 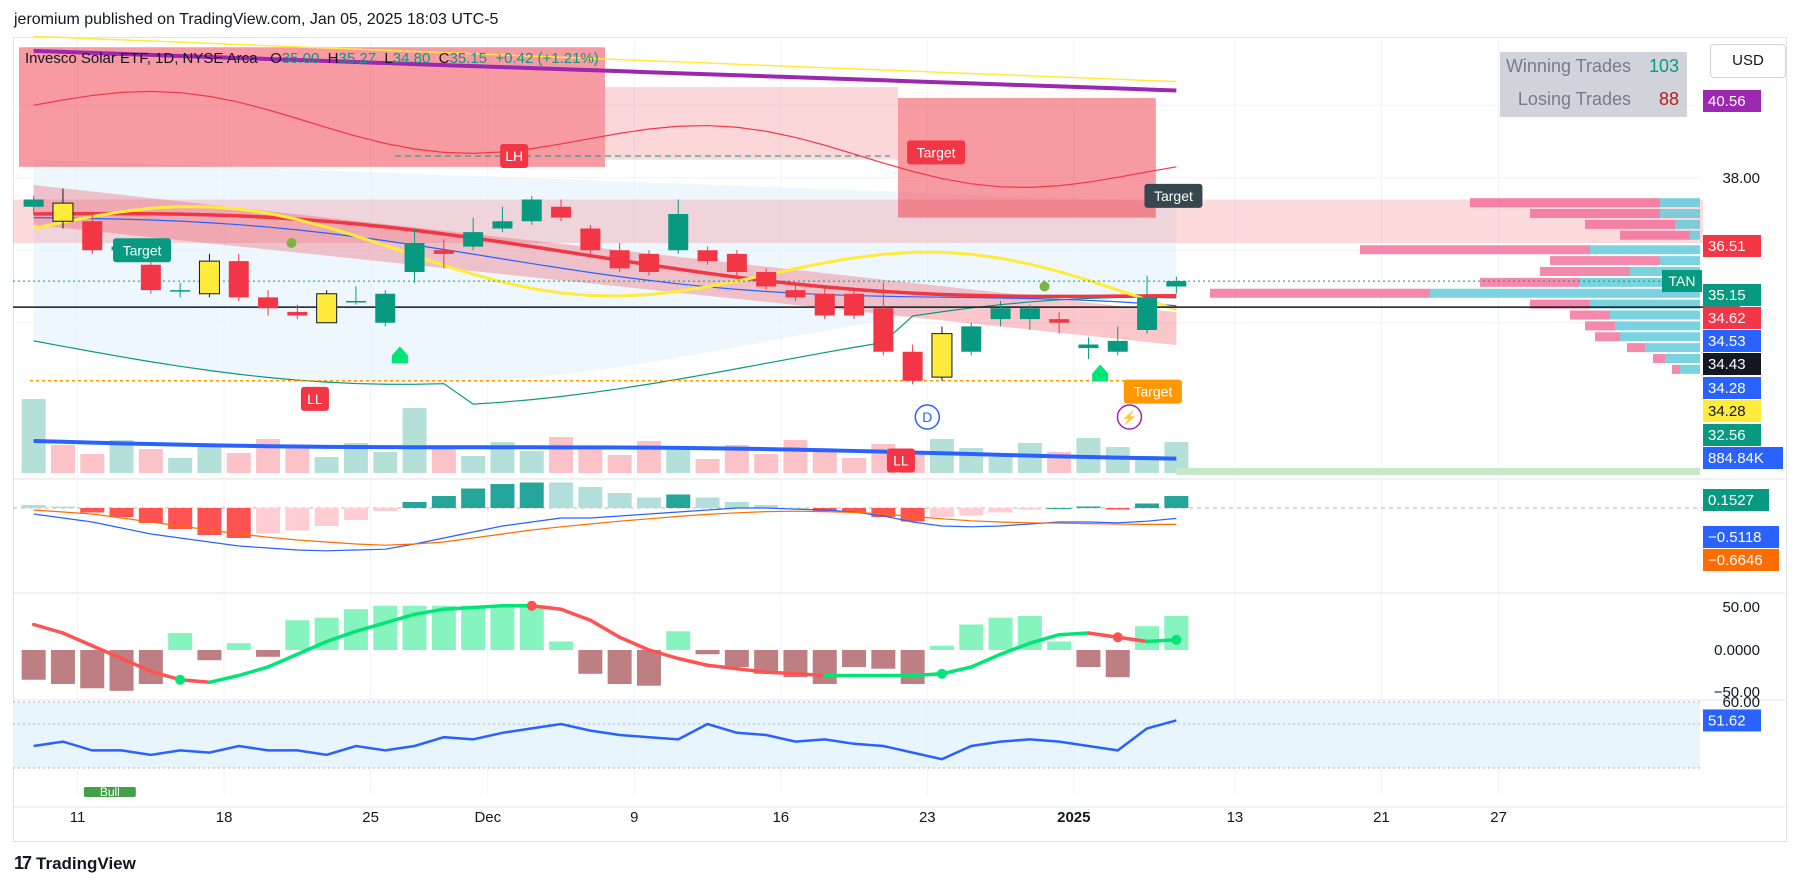 I want to click on trade-stats-panel: Winning Trades 103 Losing Trades 88, so click(x=1593, y=84).